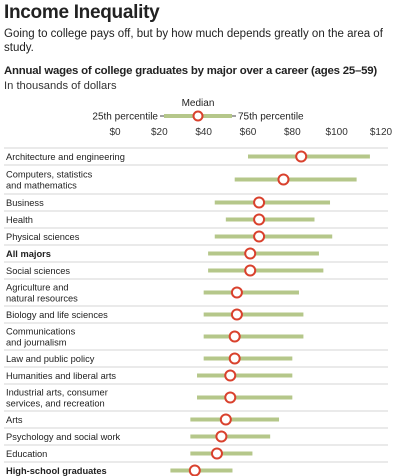  I want to click on chart-title: Income Inequality, so click(82, 12).